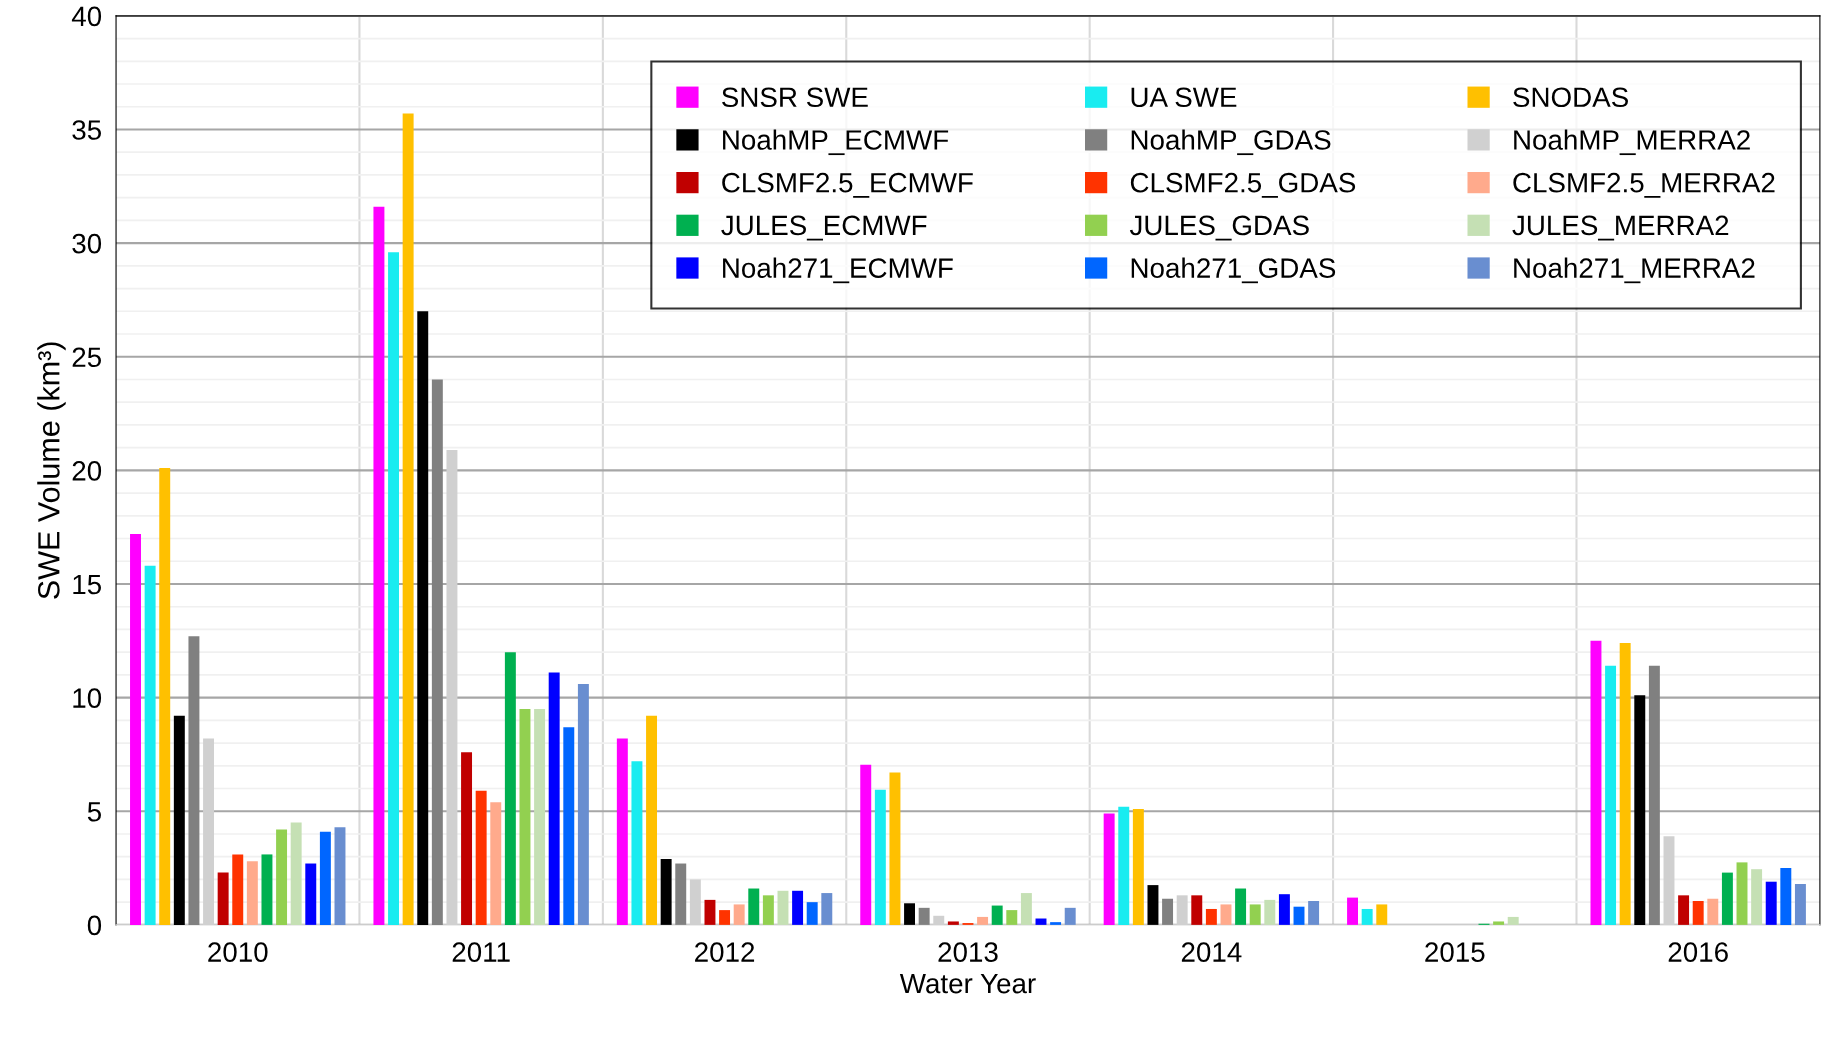 Image resolution: width=1842 pixels, height=1057 pixels. What do you see at coordinates (838, 270) in the screenshot?
I see `legend-label: Noah271_ECMWF` at bounding box center [838, 270].